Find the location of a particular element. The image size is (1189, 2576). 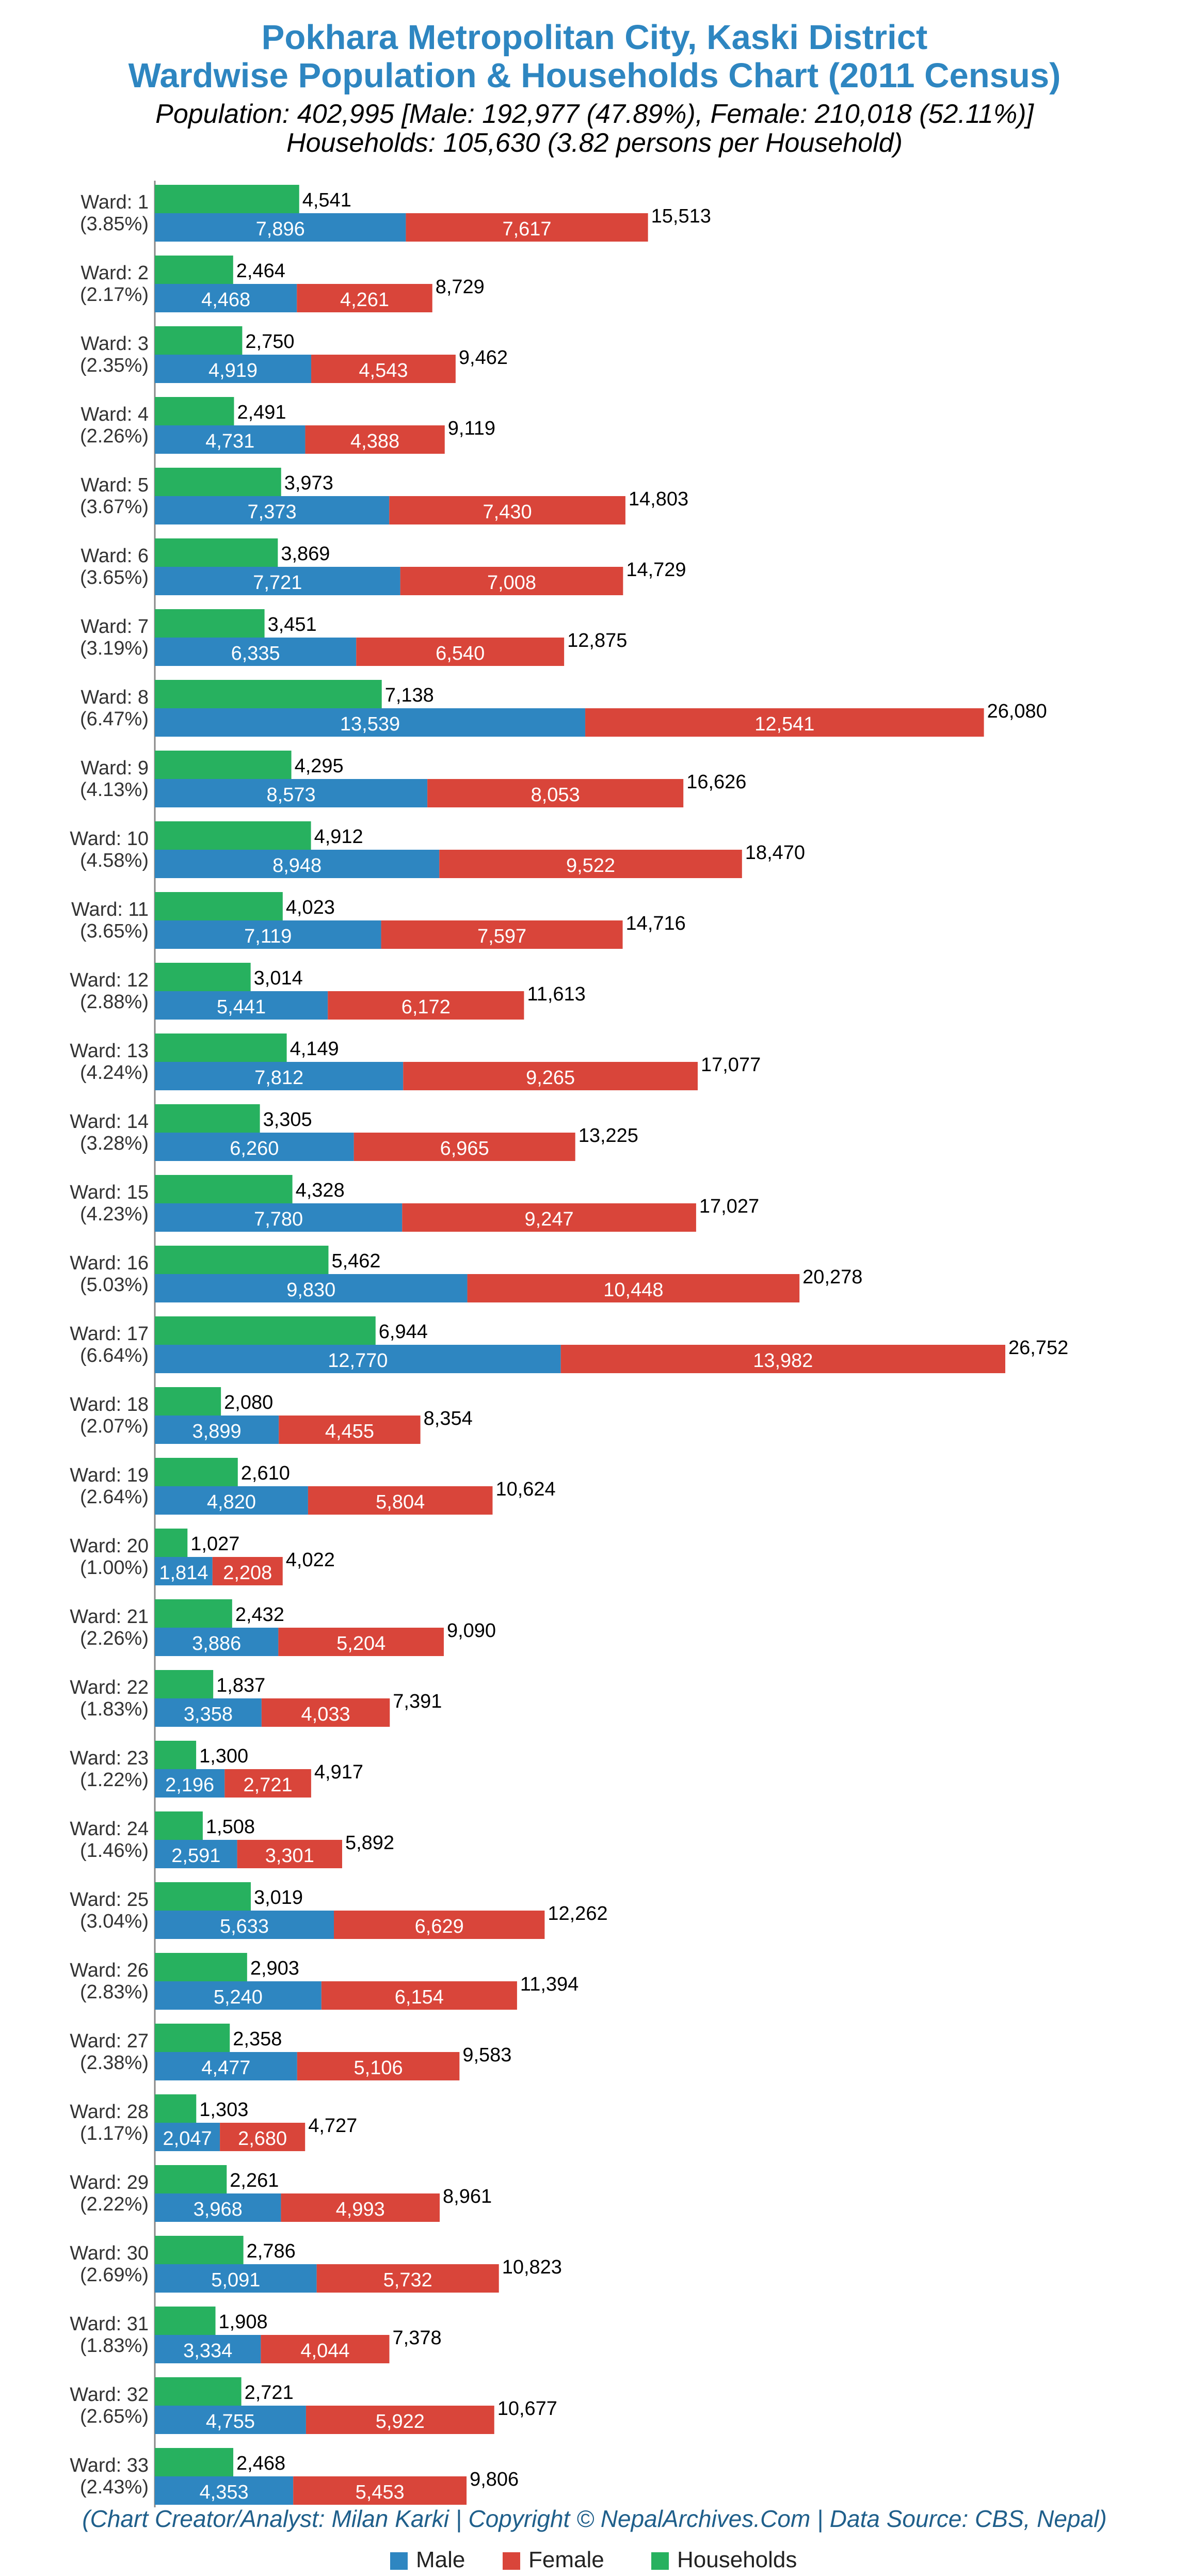

legend-label-female: Female is located at coordinates (566, 2559).